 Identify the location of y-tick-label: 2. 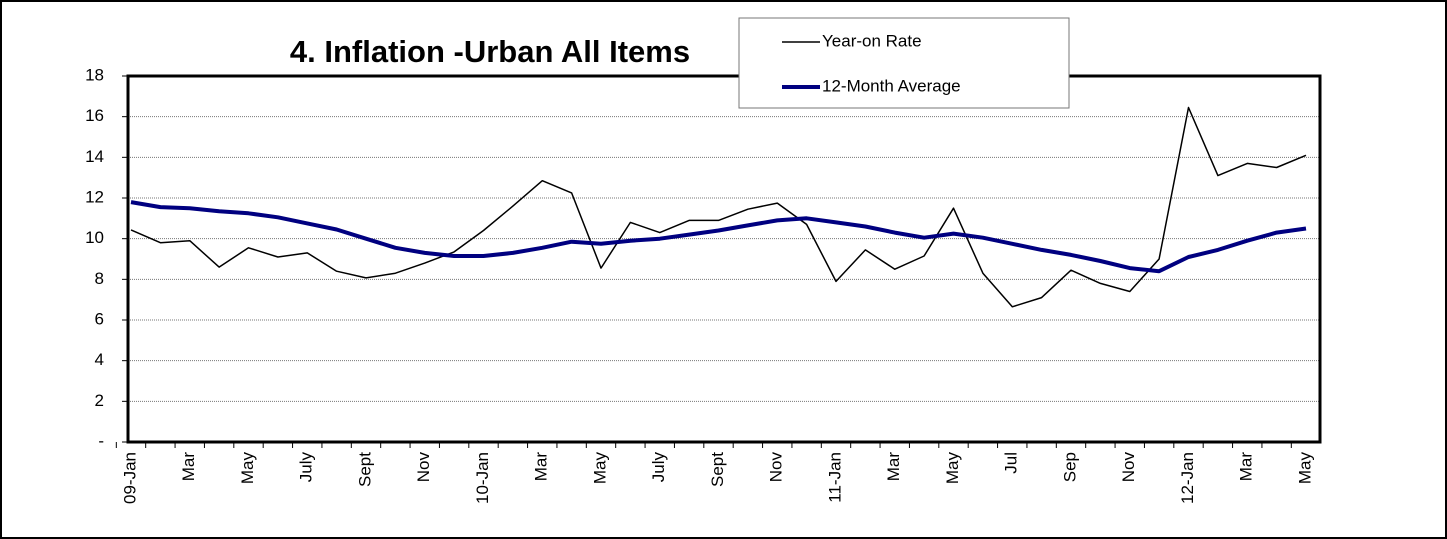
(99, 400).